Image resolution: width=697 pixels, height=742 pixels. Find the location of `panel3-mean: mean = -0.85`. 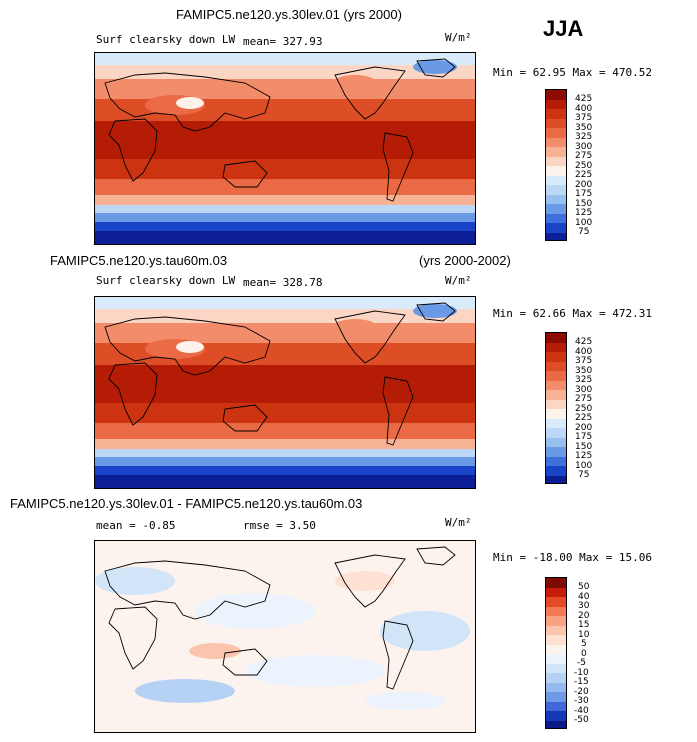

panel3-mean: mean = -0.85 is located at coordinates (136, 525).